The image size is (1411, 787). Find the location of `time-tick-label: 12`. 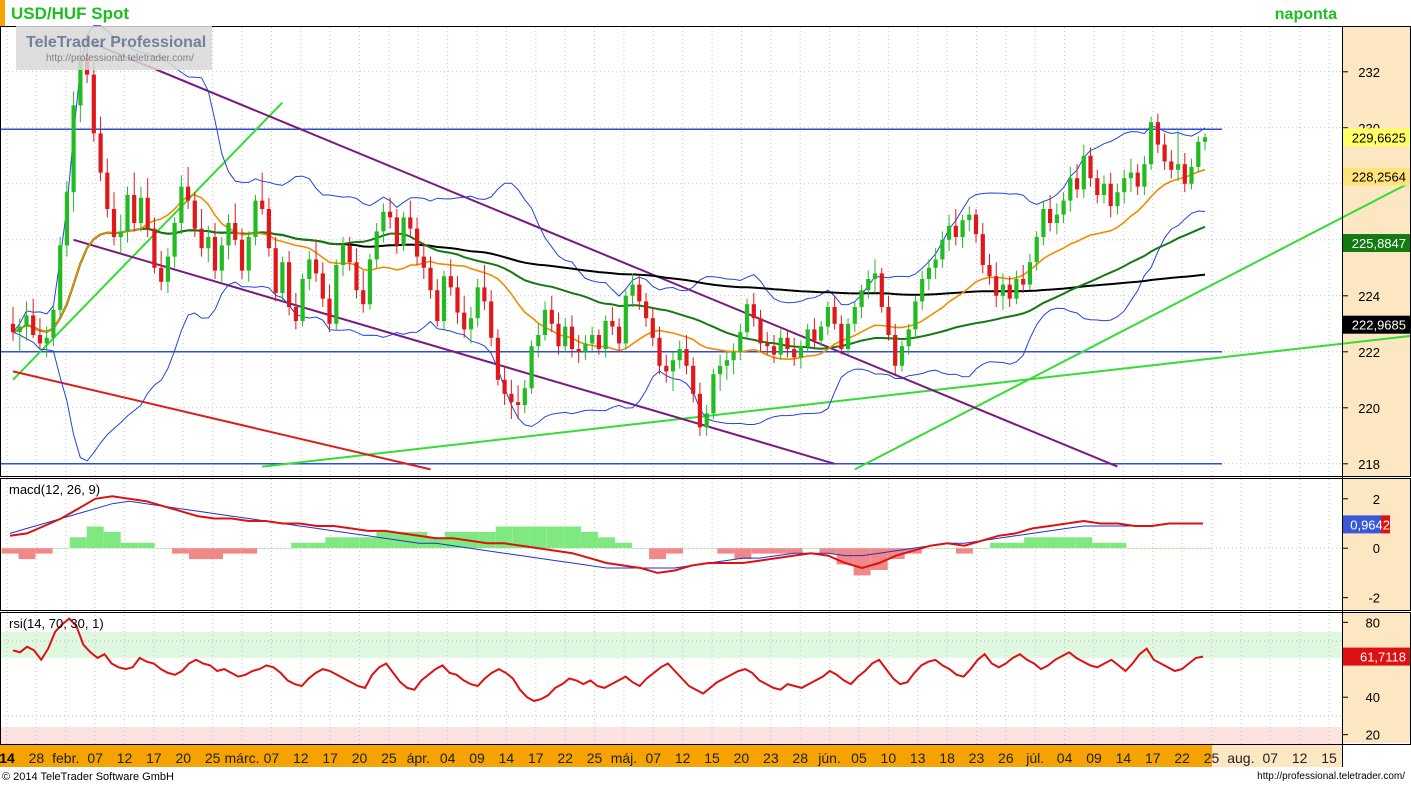

time-tick-label: 12 is located at coordinates (301, 758).